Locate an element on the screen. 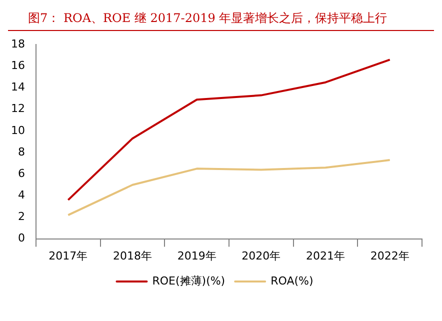 The image size is (442, 321). x-tick-label: 2020年 is located at coordinates (261, 255).